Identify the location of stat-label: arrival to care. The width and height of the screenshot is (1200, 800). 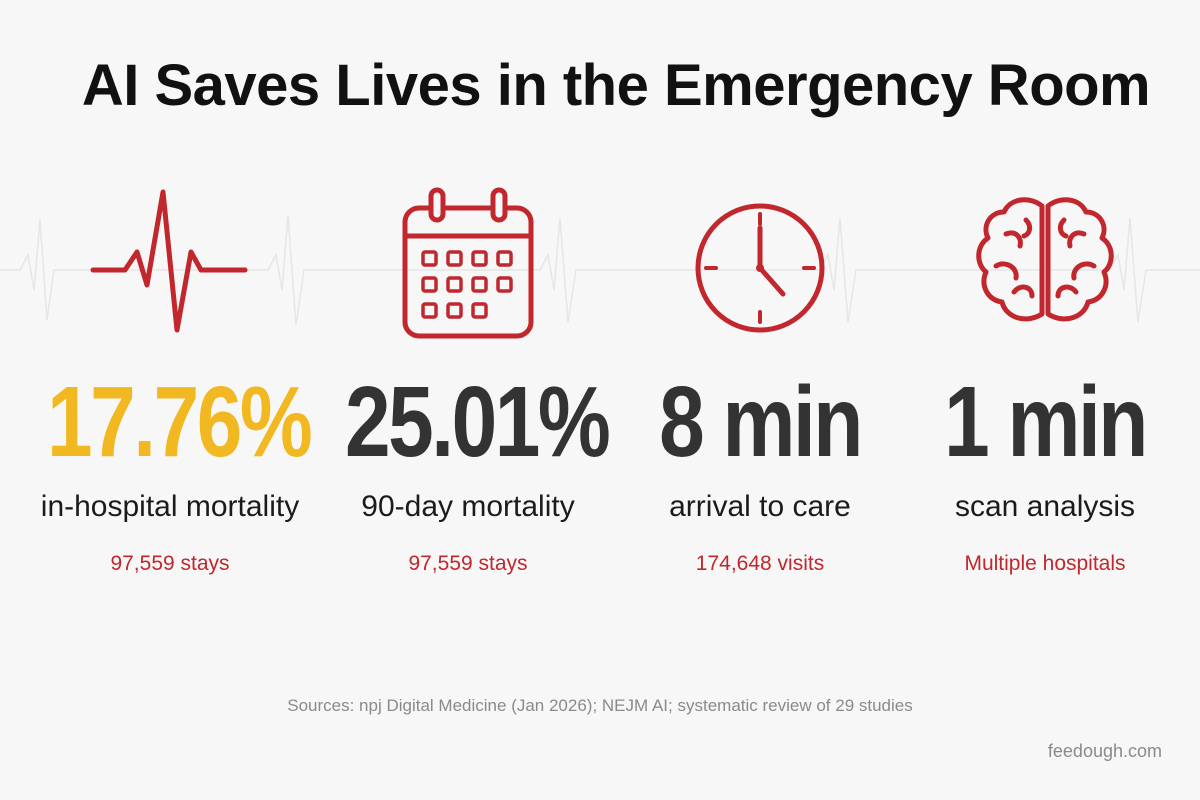
(760, 506).